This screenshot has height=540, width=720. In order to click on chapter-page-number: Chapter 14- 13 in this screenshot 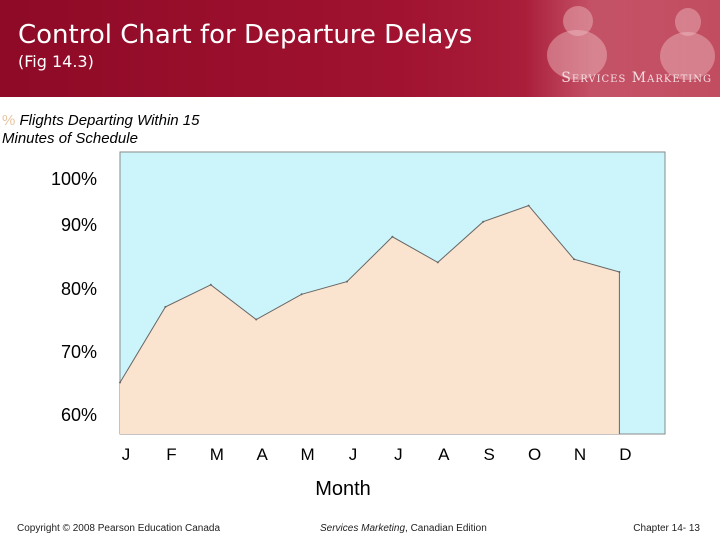, I will do `click(666, 528)`.